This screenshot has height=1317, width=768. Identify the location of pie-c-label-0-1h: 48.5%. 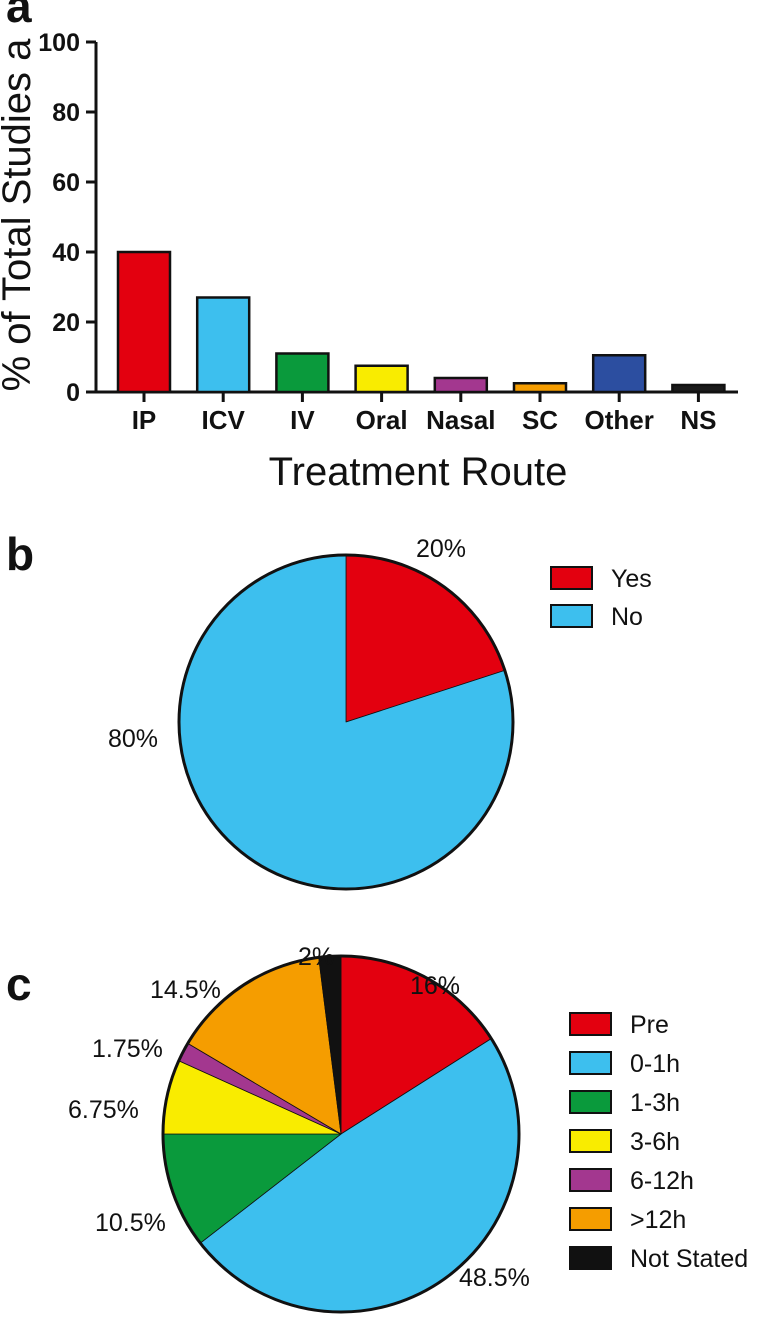
(494, 1278).